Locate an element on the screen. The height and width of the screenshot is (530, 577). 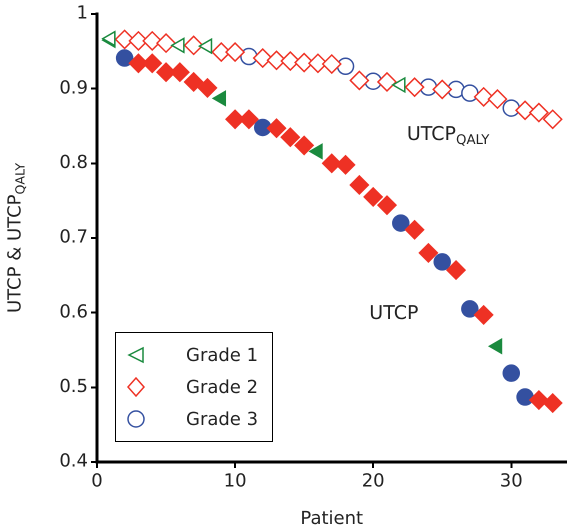
x-tick-label: 10 is located at coordinates (235, 481).